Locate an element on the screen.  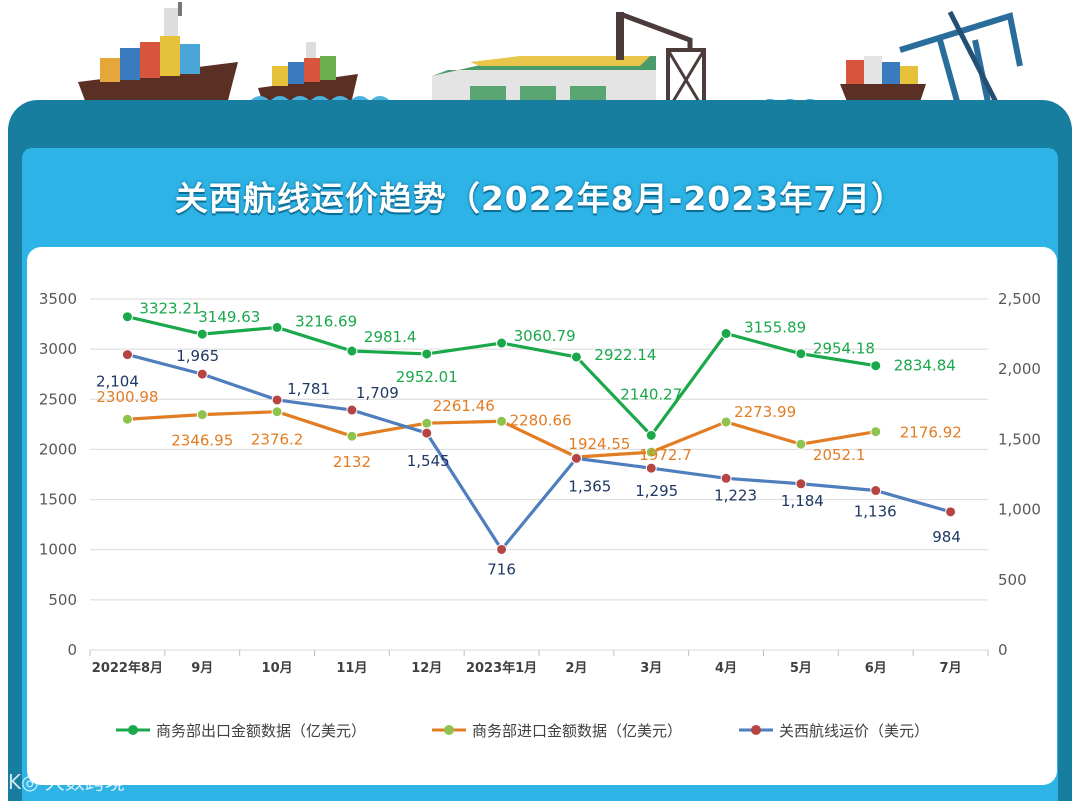
data-label: 3060.79 is located at coordinates (545, 336).